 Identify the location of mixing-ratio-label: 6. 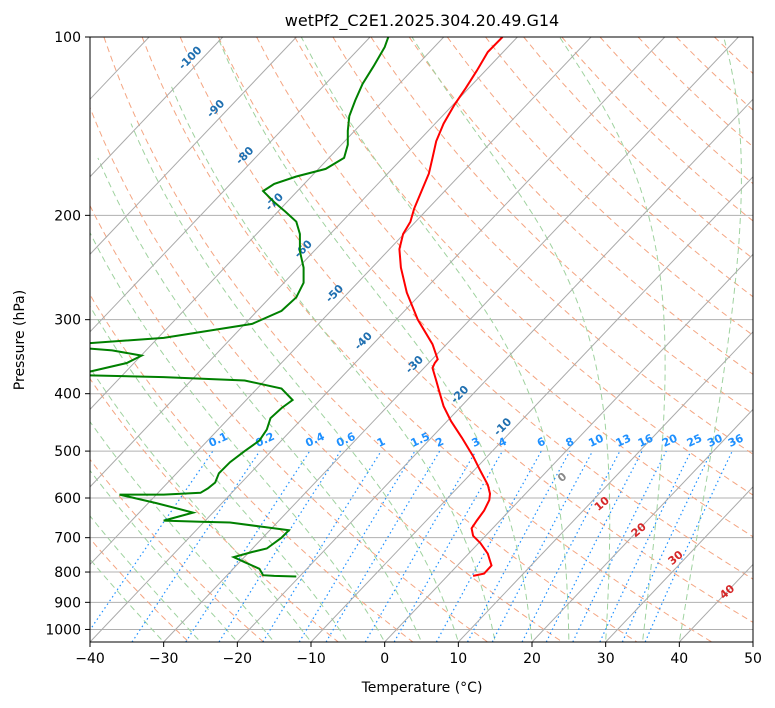
(541, 442).